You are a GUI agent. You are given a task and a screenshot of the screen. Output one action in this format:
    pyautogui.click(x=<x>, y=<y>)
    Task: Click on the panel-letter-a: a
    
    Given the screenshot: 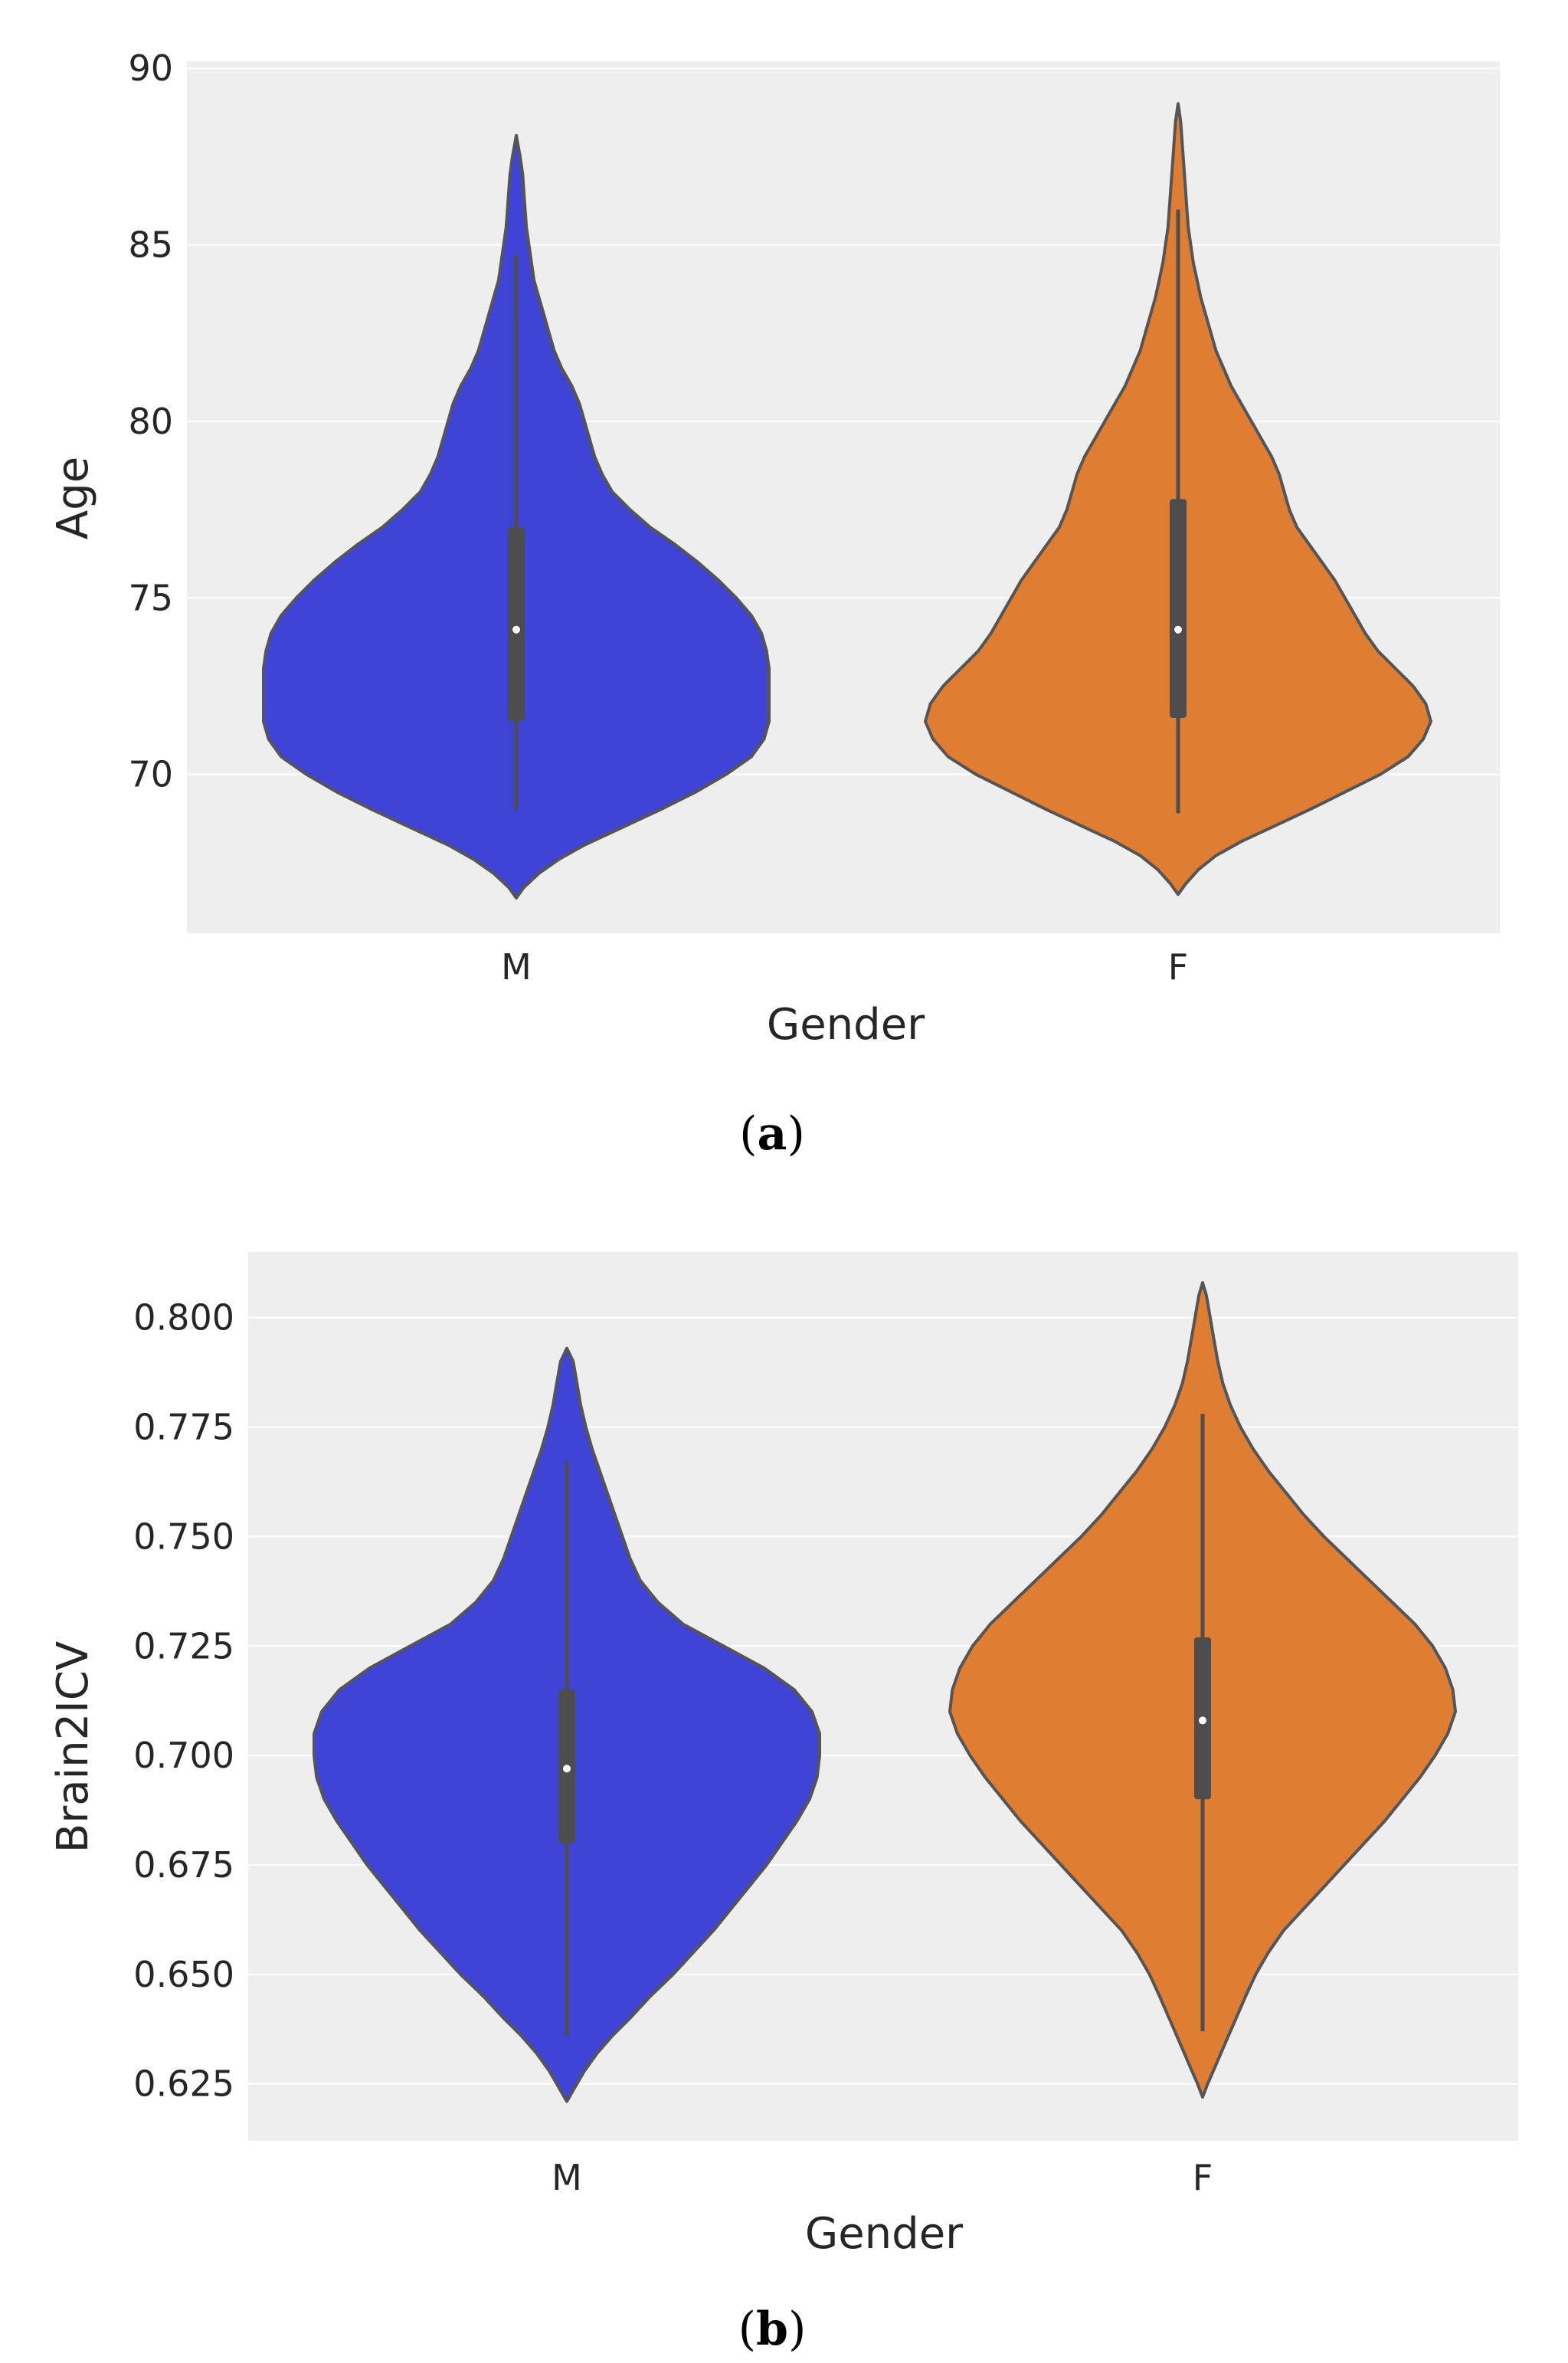 What is the action you would take?
    pyautogui.click(x=772, y=1134)
    